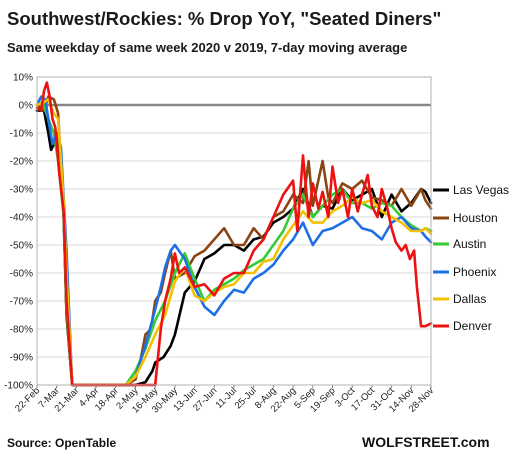 The image size is (513, 460). What do you see at coordinates (21, 246) in the screenshot?
I see `y-tick-label: -50%` at bounding box center [21, 246].